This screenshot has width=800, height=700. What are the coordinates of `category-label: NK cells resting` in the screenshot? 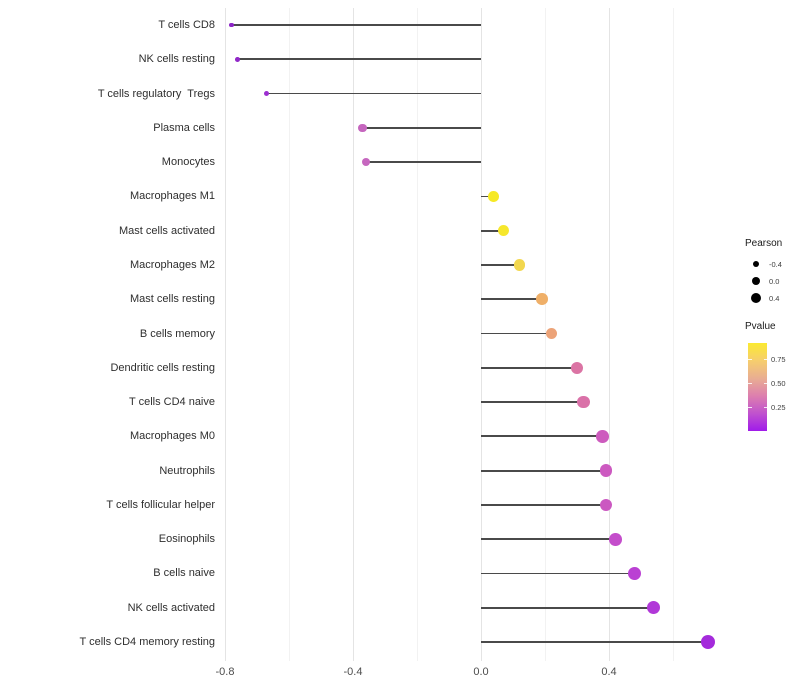 It's located at (176, 59).